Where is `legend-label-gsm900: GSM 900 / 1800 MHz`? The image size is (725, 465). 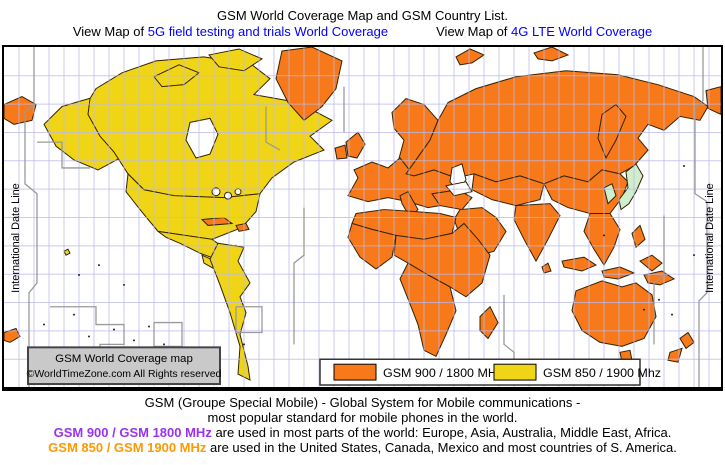 legend-label-gsm900: GSM 900 / 1800 MHz is located at coordinates (443, 373).